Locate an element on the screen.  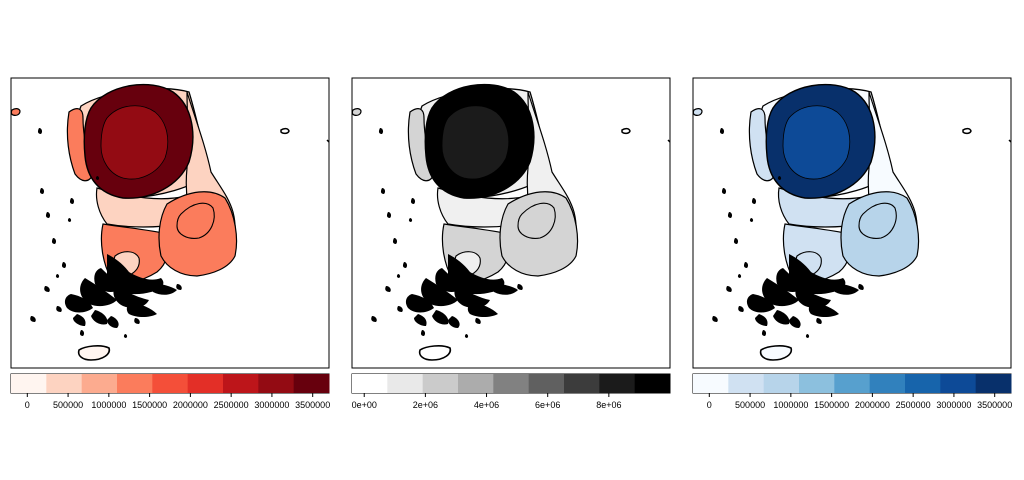
legend-tick-label: 6e+06 is located at coordinates (547, 405).